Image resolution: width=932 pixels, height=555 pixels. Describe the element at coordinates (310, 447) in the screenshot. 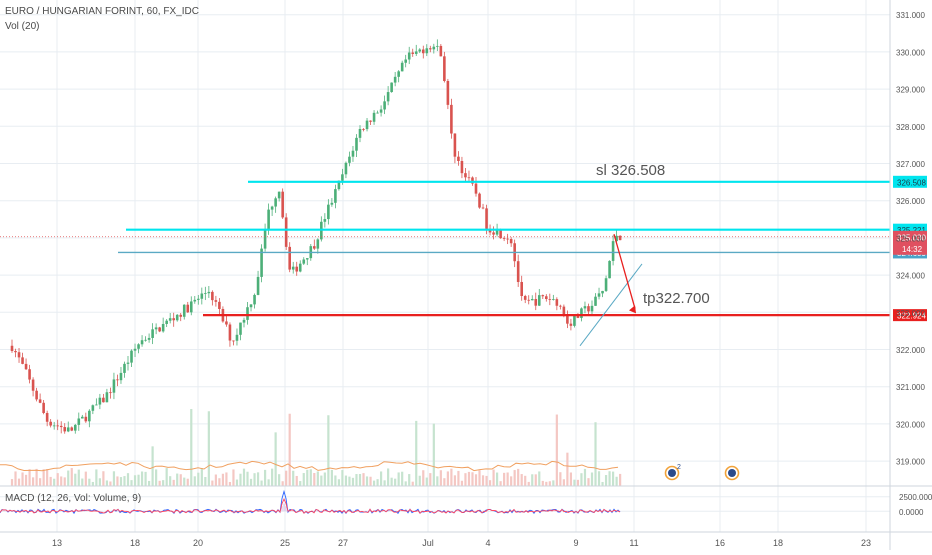

I see `volume-layer` at that location.